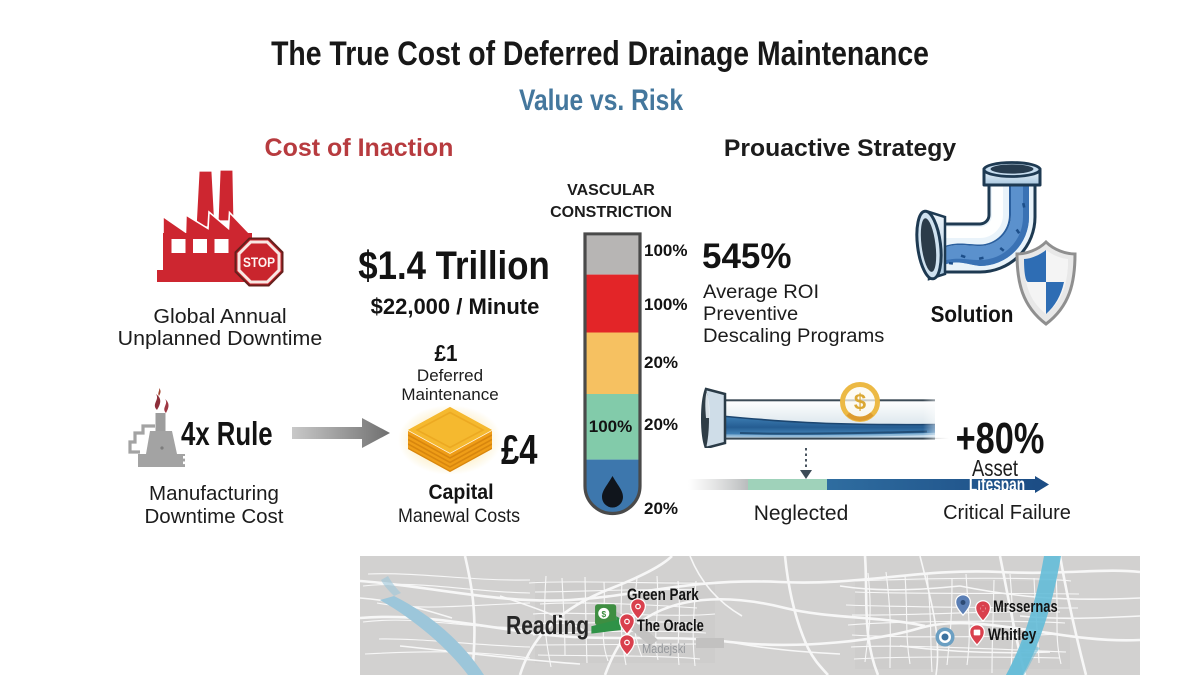 Image resolution: width=1200 pixels, height=675 pixels. I want to click on svg-text: STOP, so click(259, 262).